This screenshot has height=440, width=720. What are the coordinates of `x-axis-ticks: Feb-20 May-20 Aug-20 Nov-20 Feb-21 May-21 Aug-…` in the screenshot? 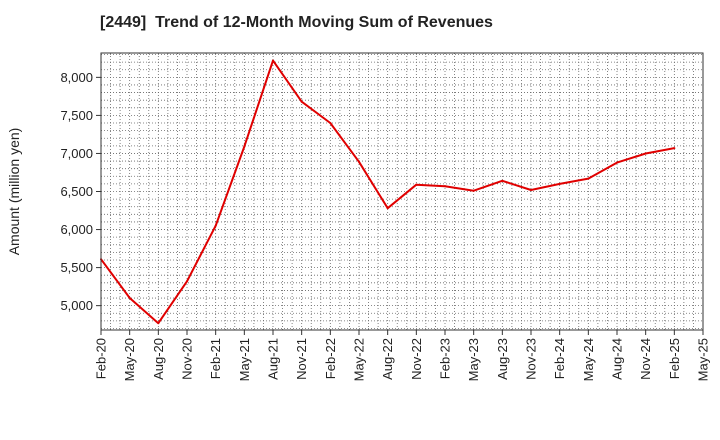 It's located at (402, 355).